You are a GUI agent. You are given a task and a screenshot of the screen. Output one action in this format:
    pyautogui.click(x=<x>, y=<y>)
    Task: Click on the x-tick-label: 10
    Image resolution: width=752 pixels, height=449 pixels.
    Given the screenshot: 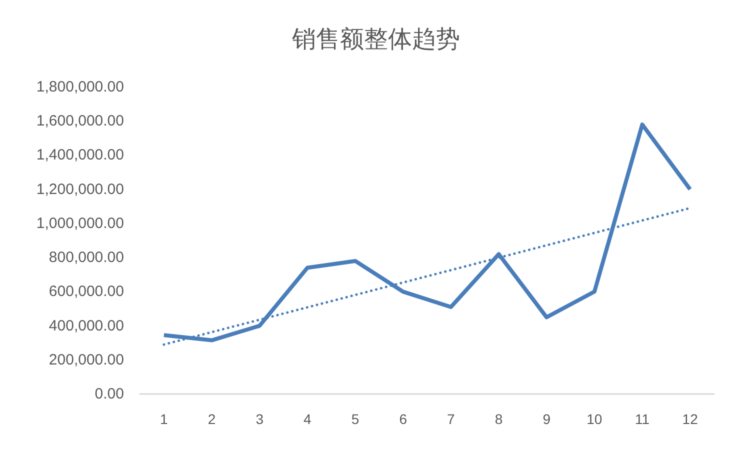 What is the action you would take?
    pyautogui.click(x=594, y=419)
    